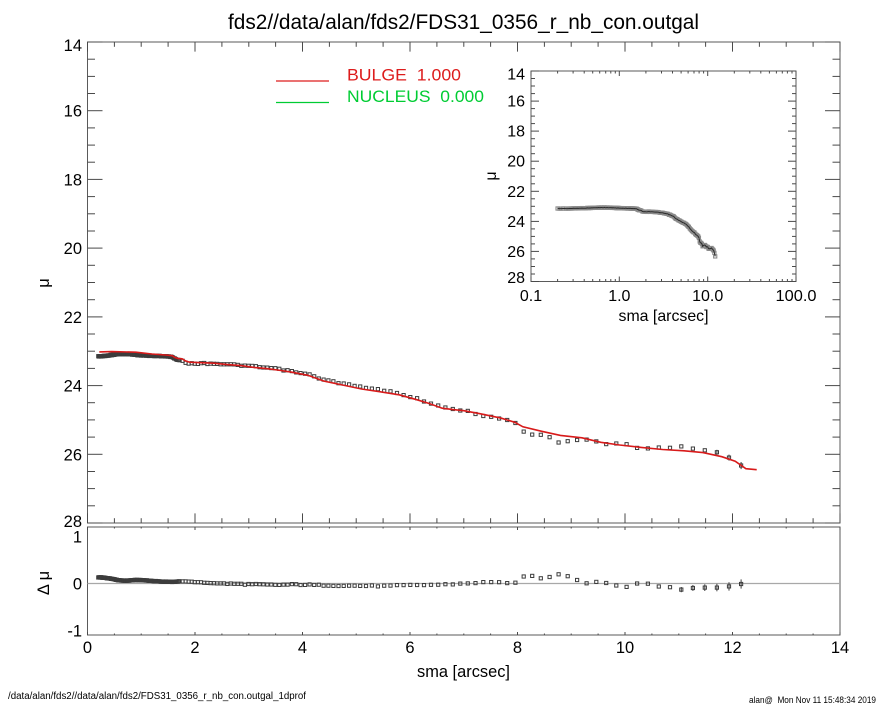 The width and height of the screenshot is (885, 713). I want to click on svg-text: NUCLEUS 0.000, so click(415, 96).